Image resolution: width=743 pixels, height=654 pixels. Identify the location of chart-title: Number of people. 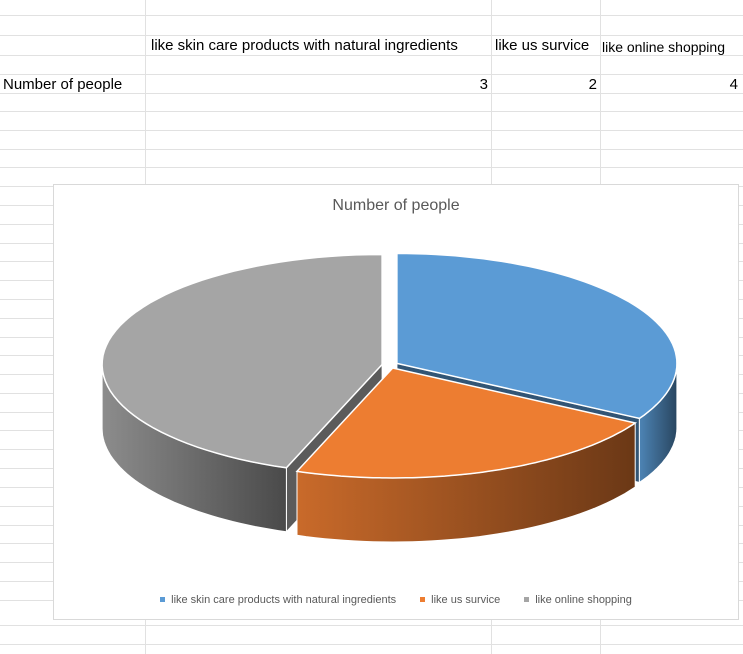
(396, 205).